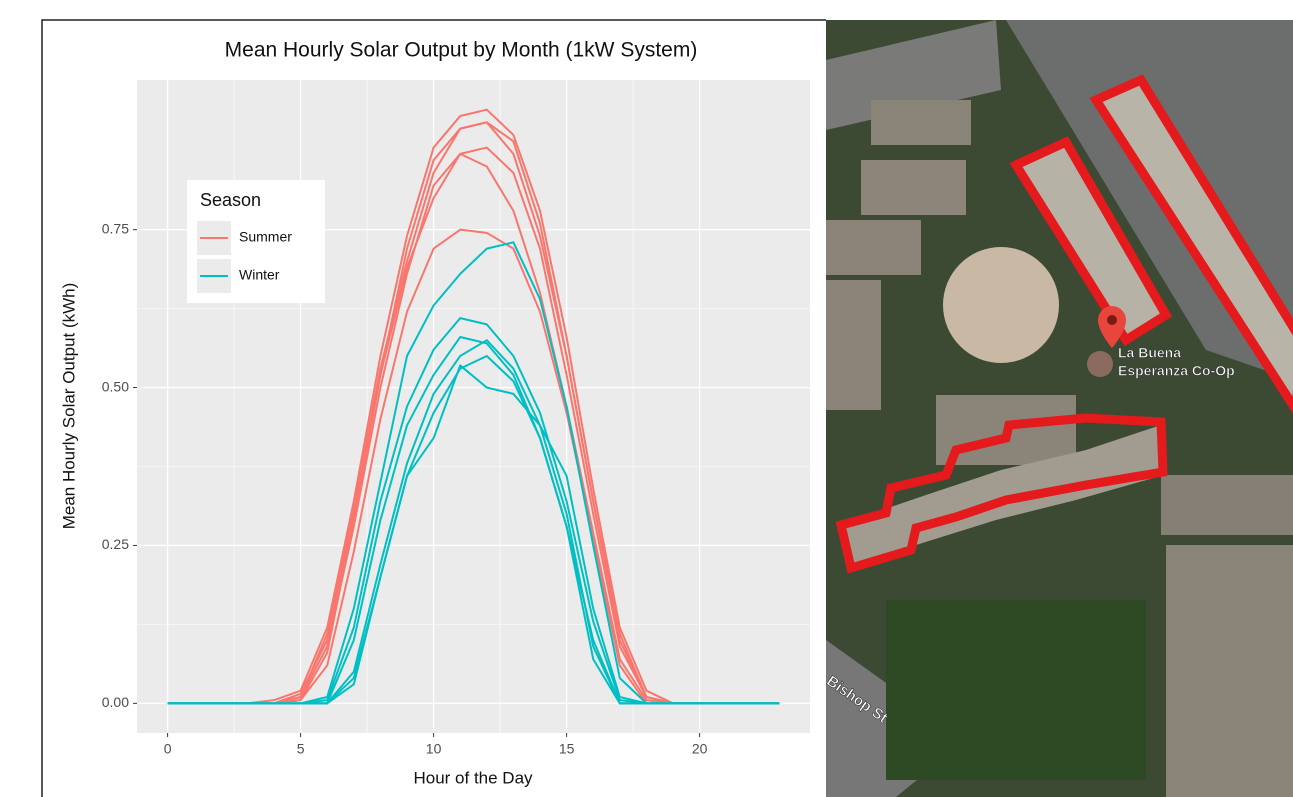 The width and height of the screenshot is (1293, 797). What do you see at coordinates (1100, 364) in the screenshot?
I see `place-icon` at bounding box center [1100, 364].